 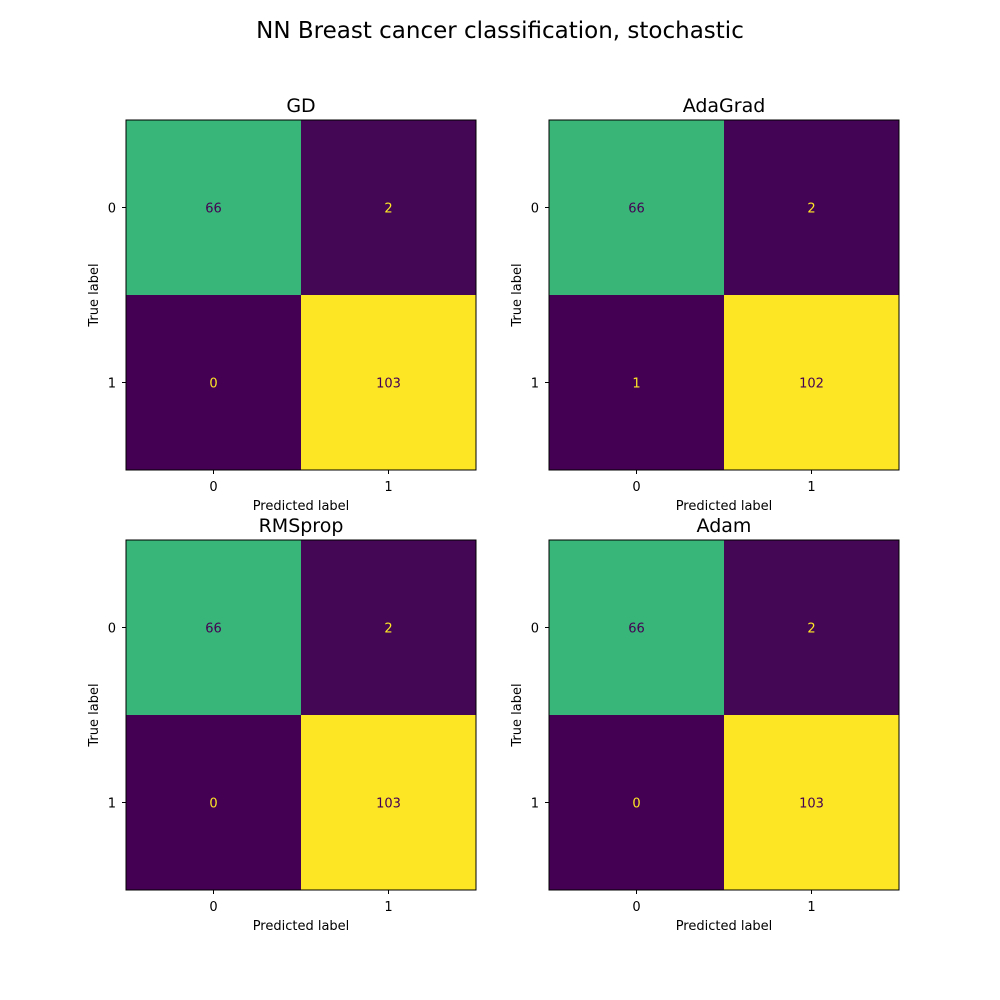 What do you see at coordinates (301, 526) in the screenshot?
I see `subplot-title: RMSprop` at bounding box center [301, 526].